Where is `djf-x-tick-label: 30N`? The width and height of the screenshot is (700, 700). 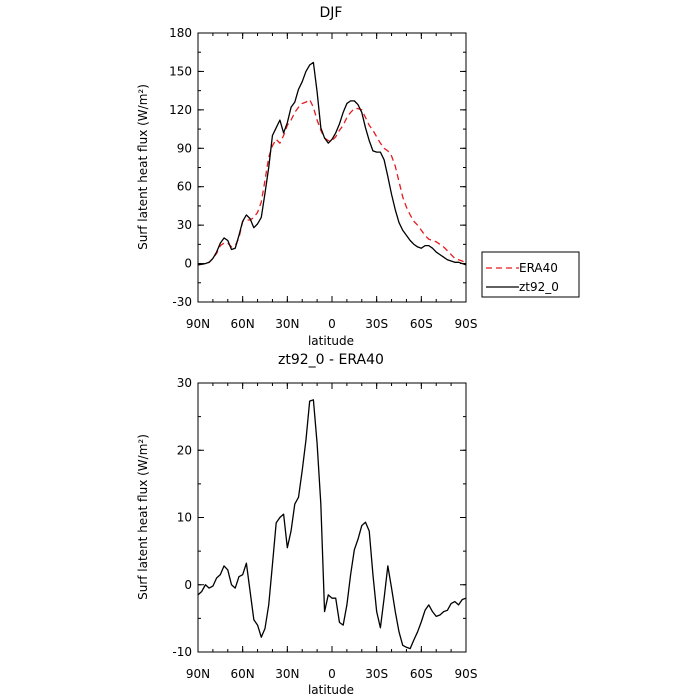
djf-x-tick-label: 30N is located at coordinates (287, 324).